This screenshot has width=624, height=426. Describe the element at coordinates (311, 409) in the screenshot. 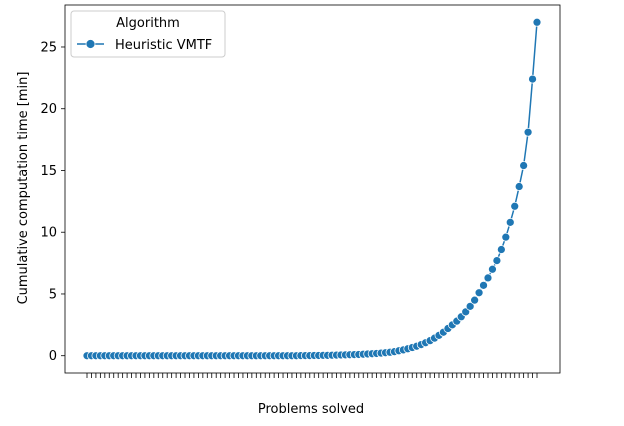

I see `x-axis-title: Problems solved` at that location.